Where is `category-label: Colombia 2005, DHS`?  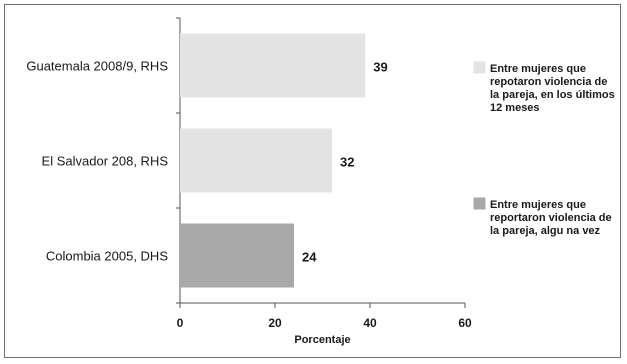 category-label: Colombia 2005, DHS is located at coordinates (107, 256).